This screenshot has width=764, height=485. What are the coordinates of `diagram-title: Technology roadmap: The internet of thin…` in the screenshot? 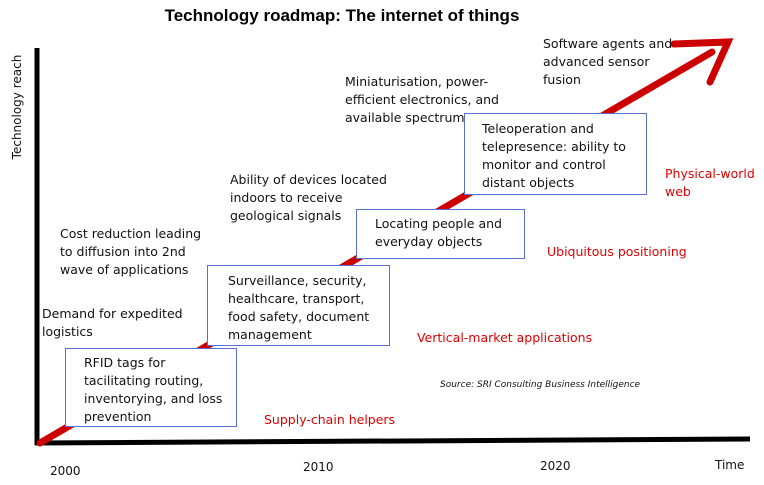 It's located at (342, 15).